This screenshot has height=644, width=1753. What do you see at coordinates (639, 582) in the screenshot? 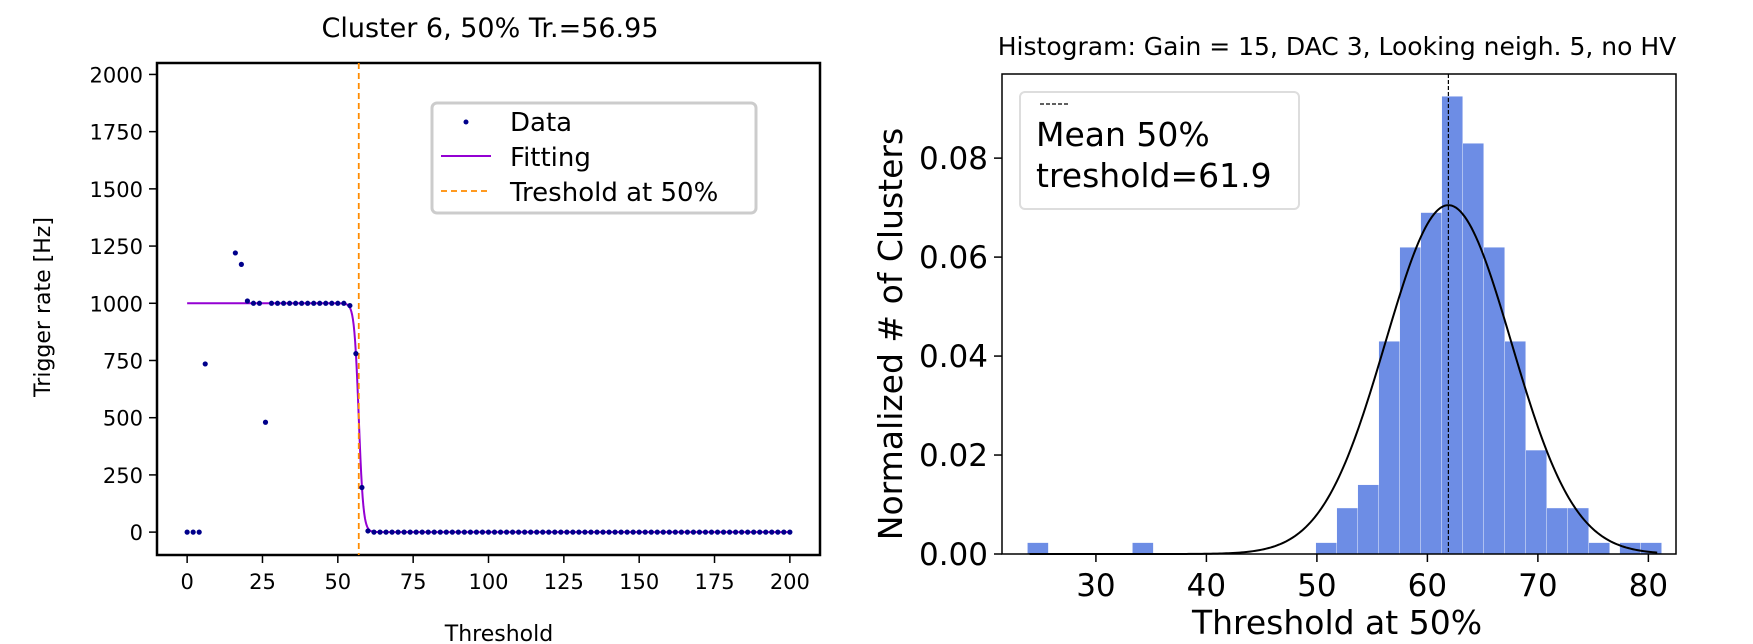
I see `left-x-tick-label: 150` at bounding box center [639, 582].